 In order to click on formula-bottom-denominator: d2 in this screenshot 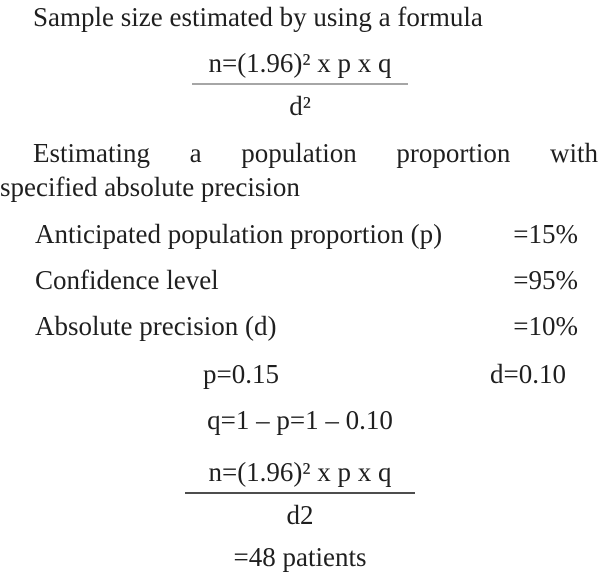, I will do `click(300, 515)`.